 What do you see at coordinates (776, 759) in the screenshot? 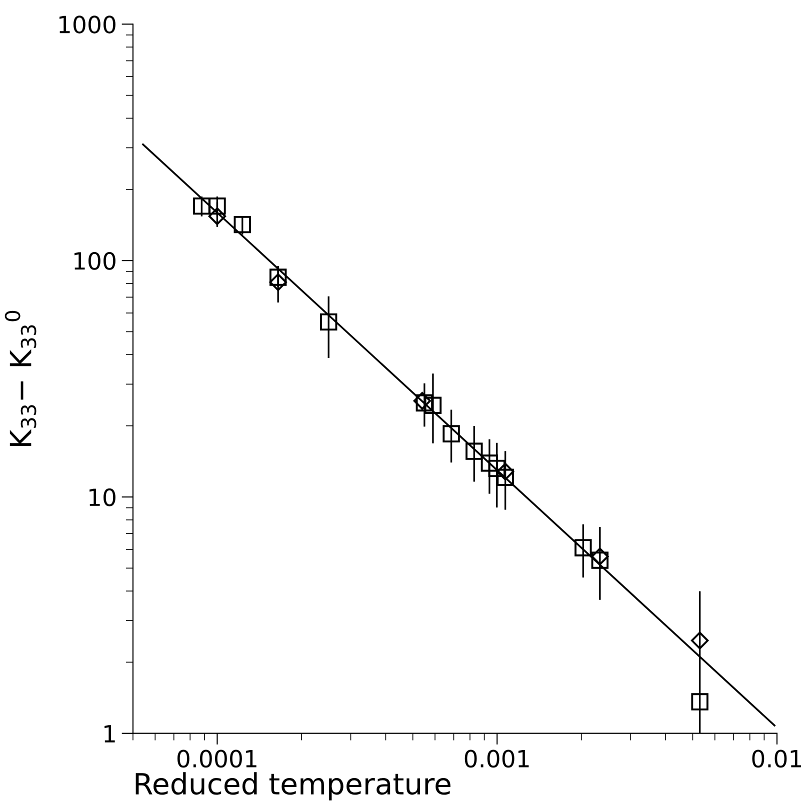
I see `x-tick-label: 0.01` at bounding box center [776, 759].